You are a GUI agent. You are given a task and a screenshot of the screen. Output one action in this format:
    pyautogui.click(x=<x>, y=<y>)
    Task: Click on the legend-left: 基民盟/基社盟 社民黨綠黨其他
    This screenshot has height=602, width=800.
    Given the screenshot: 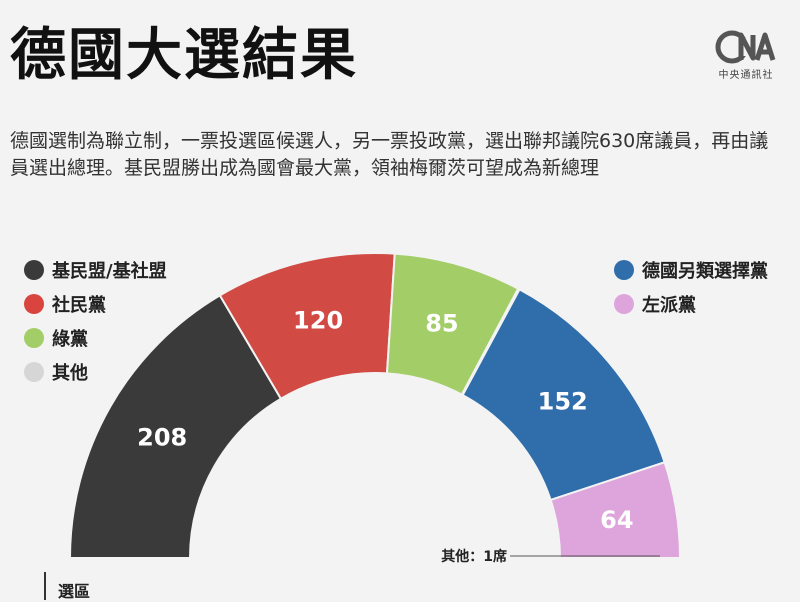 What is the action you would take?
    pyautogui.click(x=95, y=321)
    